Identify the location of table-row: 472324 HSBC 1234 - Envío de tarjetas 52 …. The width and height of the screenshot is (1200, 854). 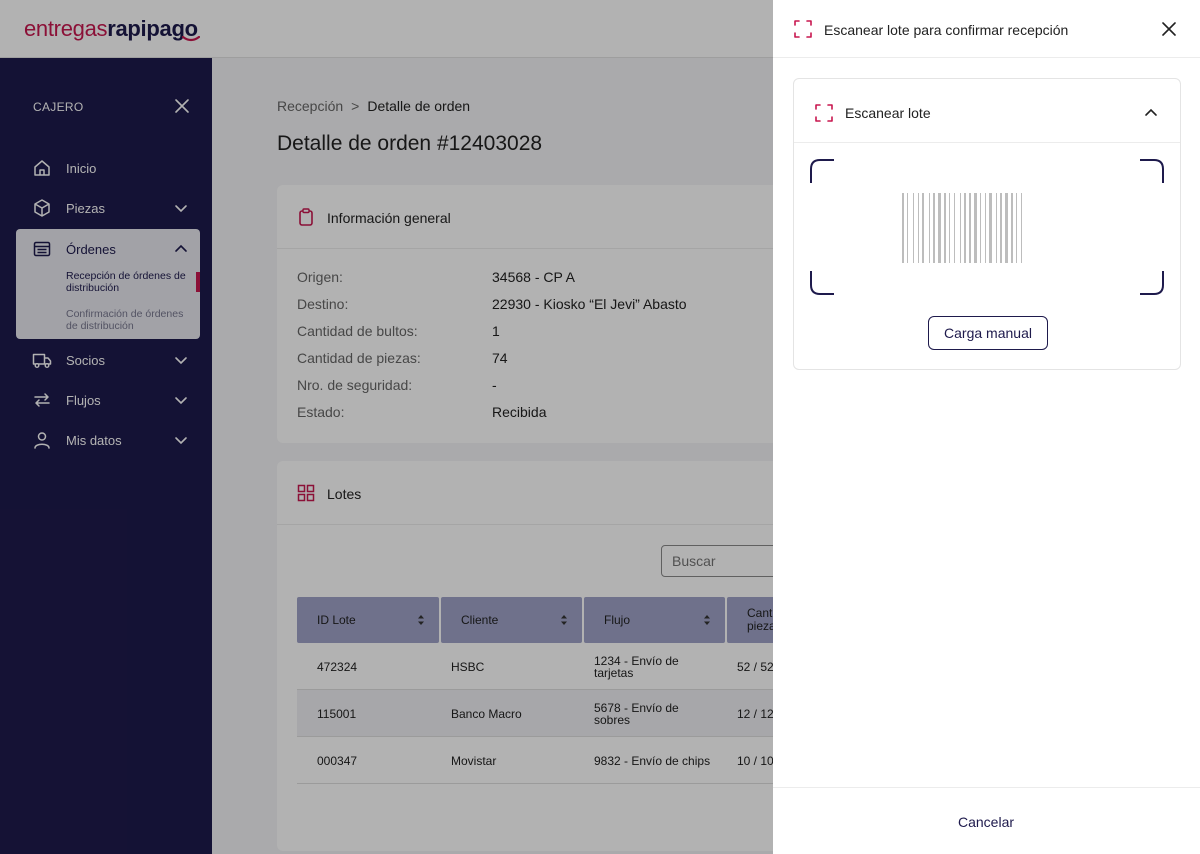
(587, 666).